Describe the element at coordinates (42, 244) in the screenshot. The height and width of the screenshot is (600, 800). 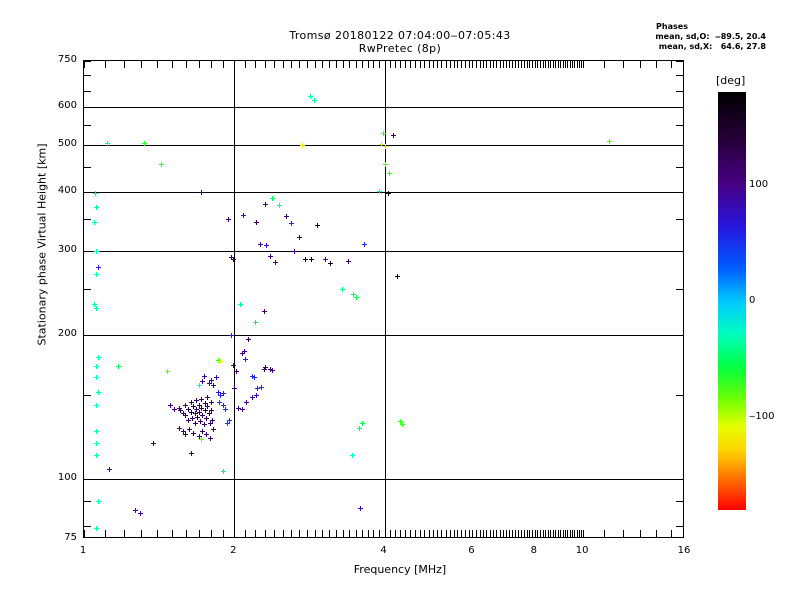
I see `y-axis-title: Stationary phase Virtual Height [km]` at that location.